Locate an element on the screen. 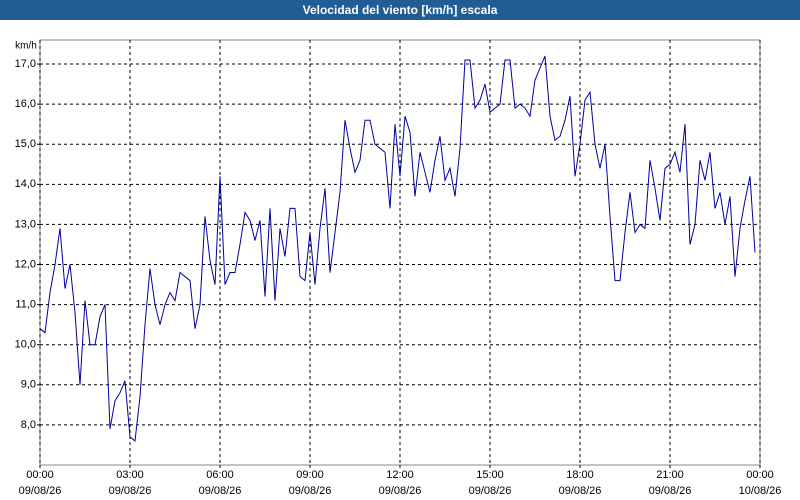  chart-title: Velocidad del viento [km/h] escala is located at coordinates (400, 10).